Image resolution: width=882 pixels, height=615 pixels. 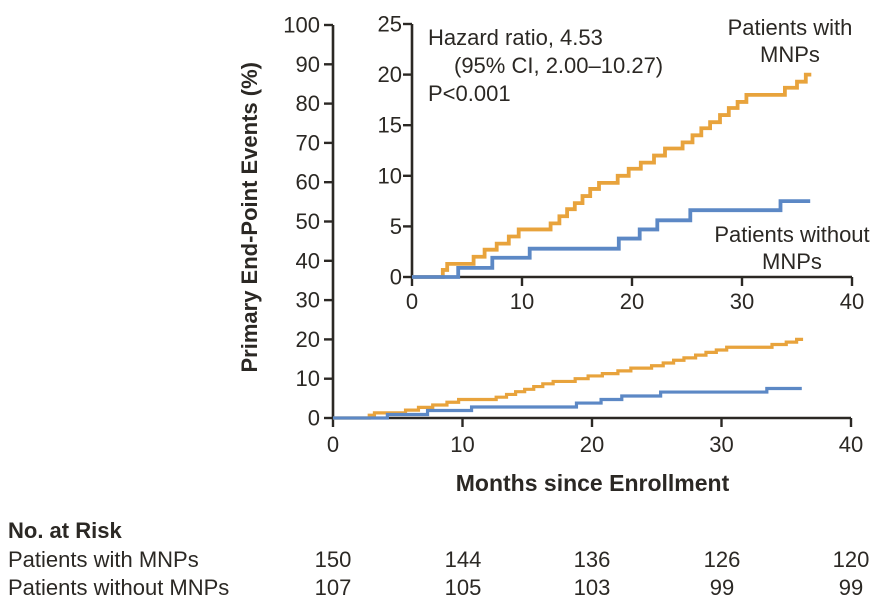 What do you see at coordinates (396, 277) in the screenshot?
I see `inset-y-tick-label: 0` at bounding box center [396, 277].